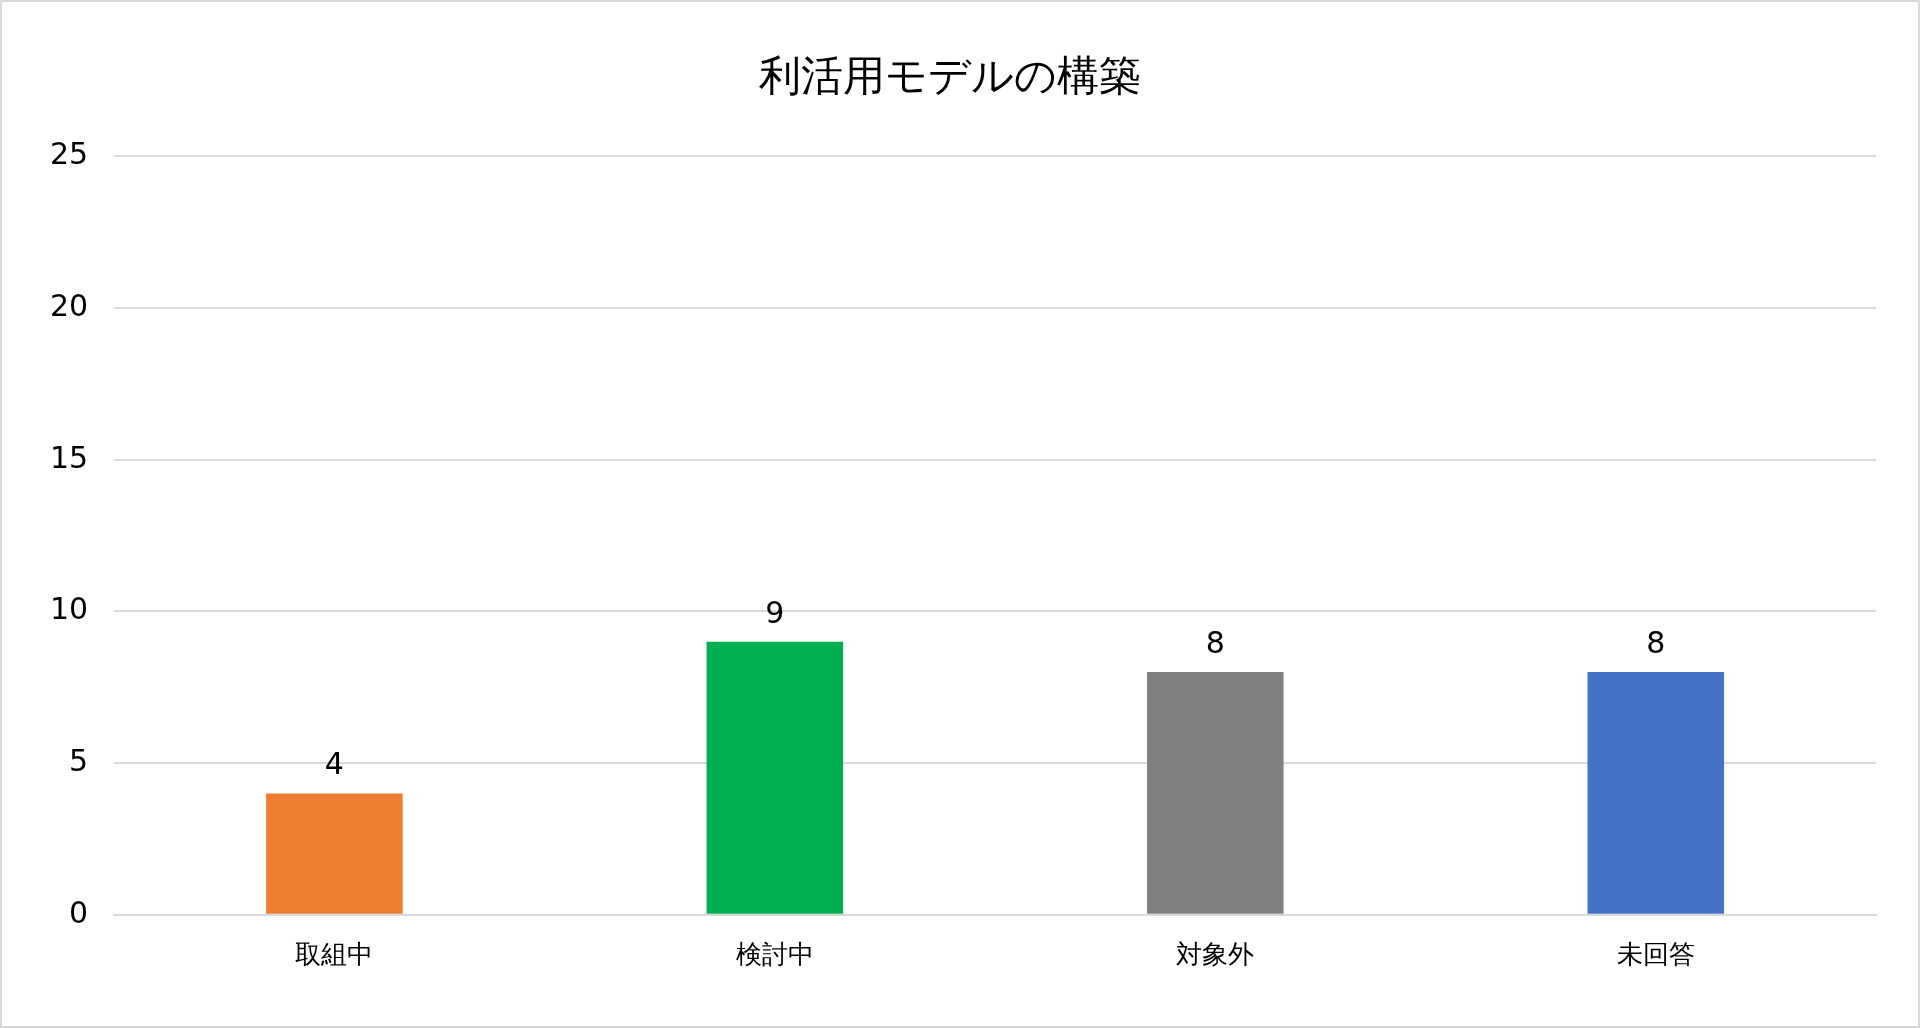 This screenshot has width=1920, height=1028. I want to click on chart-title: 利活用モデルの構築, so click(950, 76).